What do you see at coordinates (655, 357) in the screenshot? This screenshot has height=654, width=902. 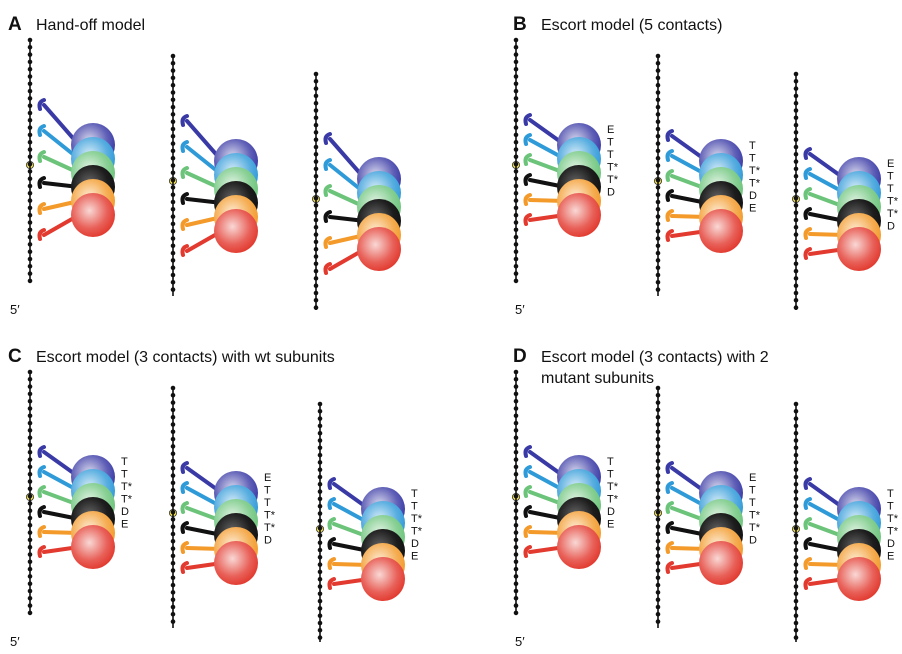 I see `panel-title: Escort model (3 contacts) with 2` at bounding box center [655, 357].